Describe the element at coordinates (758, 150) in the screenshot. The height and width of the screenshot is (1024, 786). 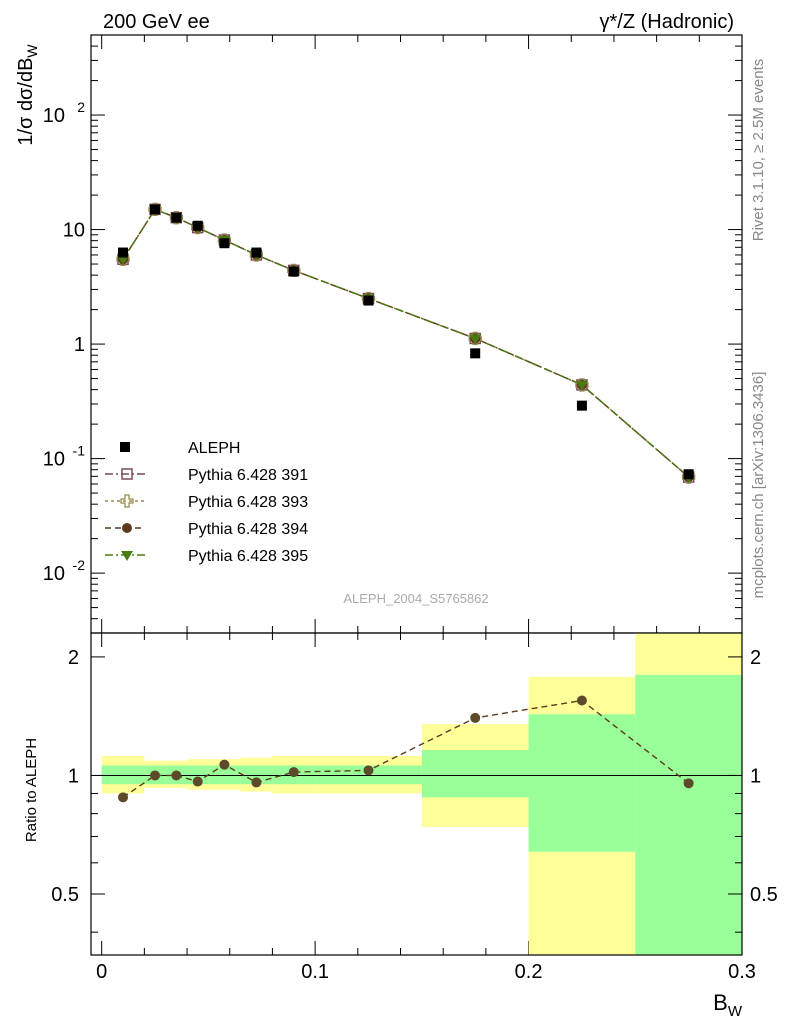
I see `version-label: Rivet 3.1.10, ≥ 2.5M events` at that location.